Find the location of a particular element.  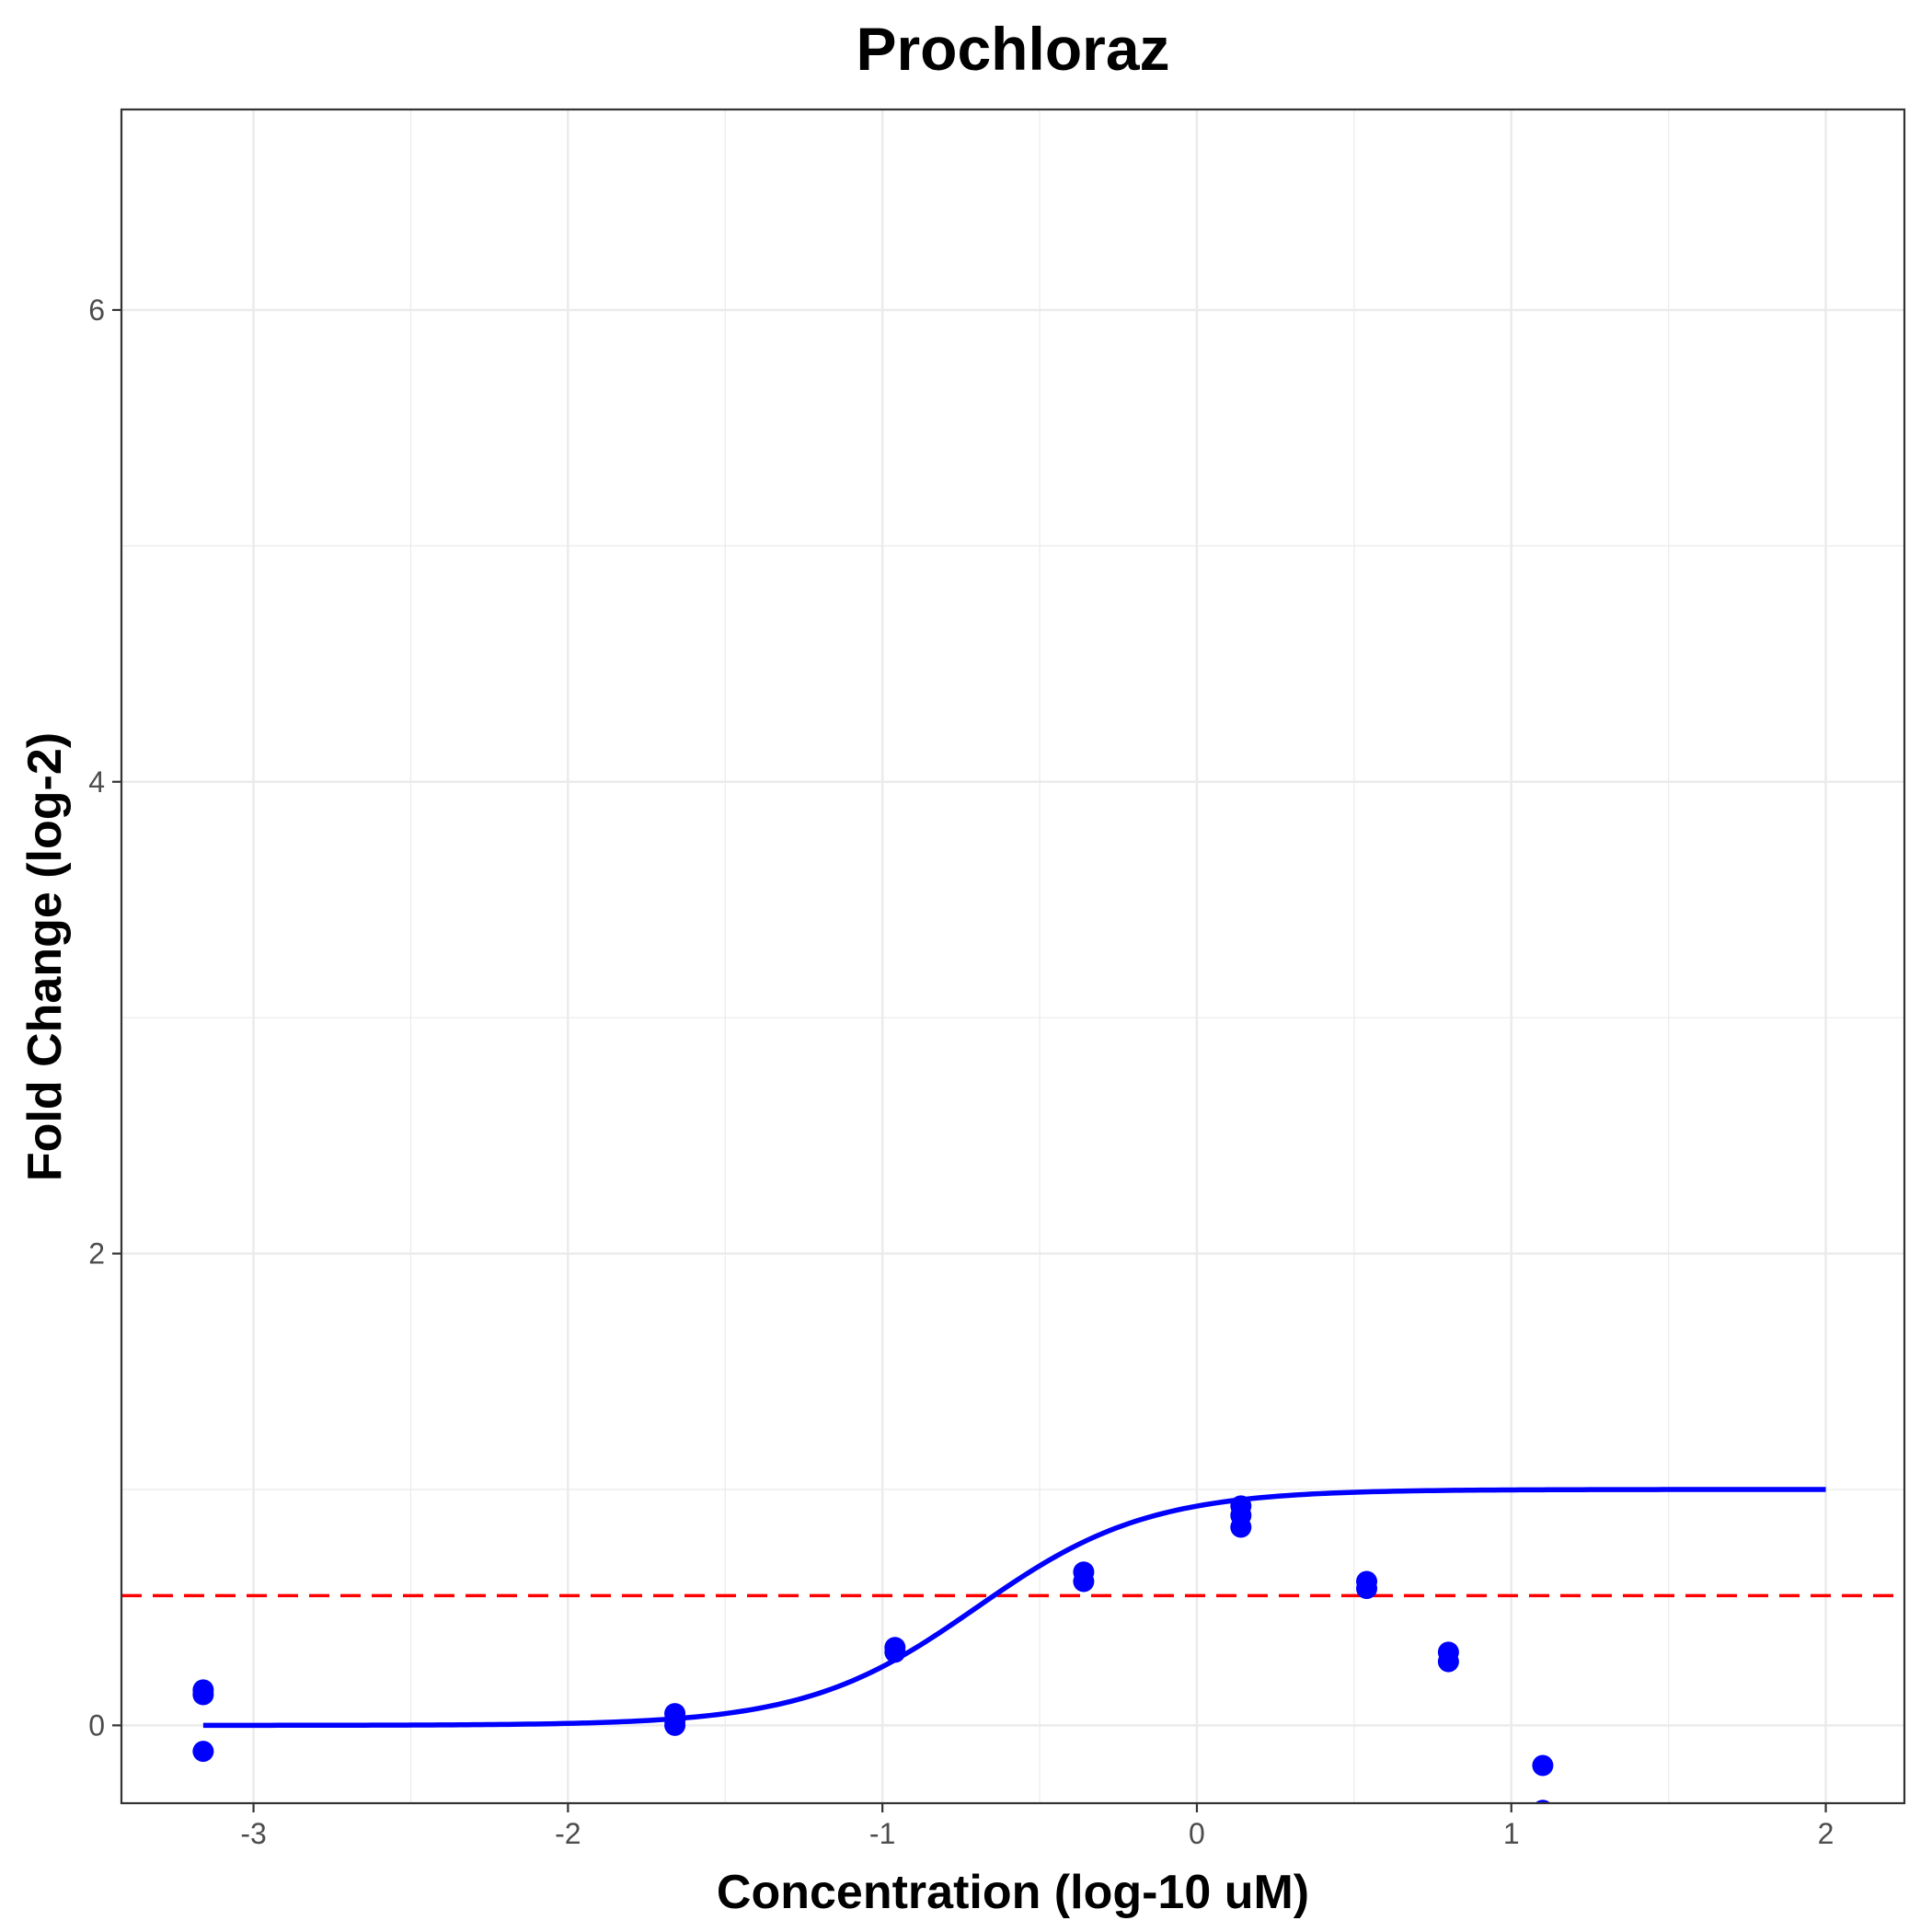

chart-title: Prochloraz is located at coordinates (1012, 49).